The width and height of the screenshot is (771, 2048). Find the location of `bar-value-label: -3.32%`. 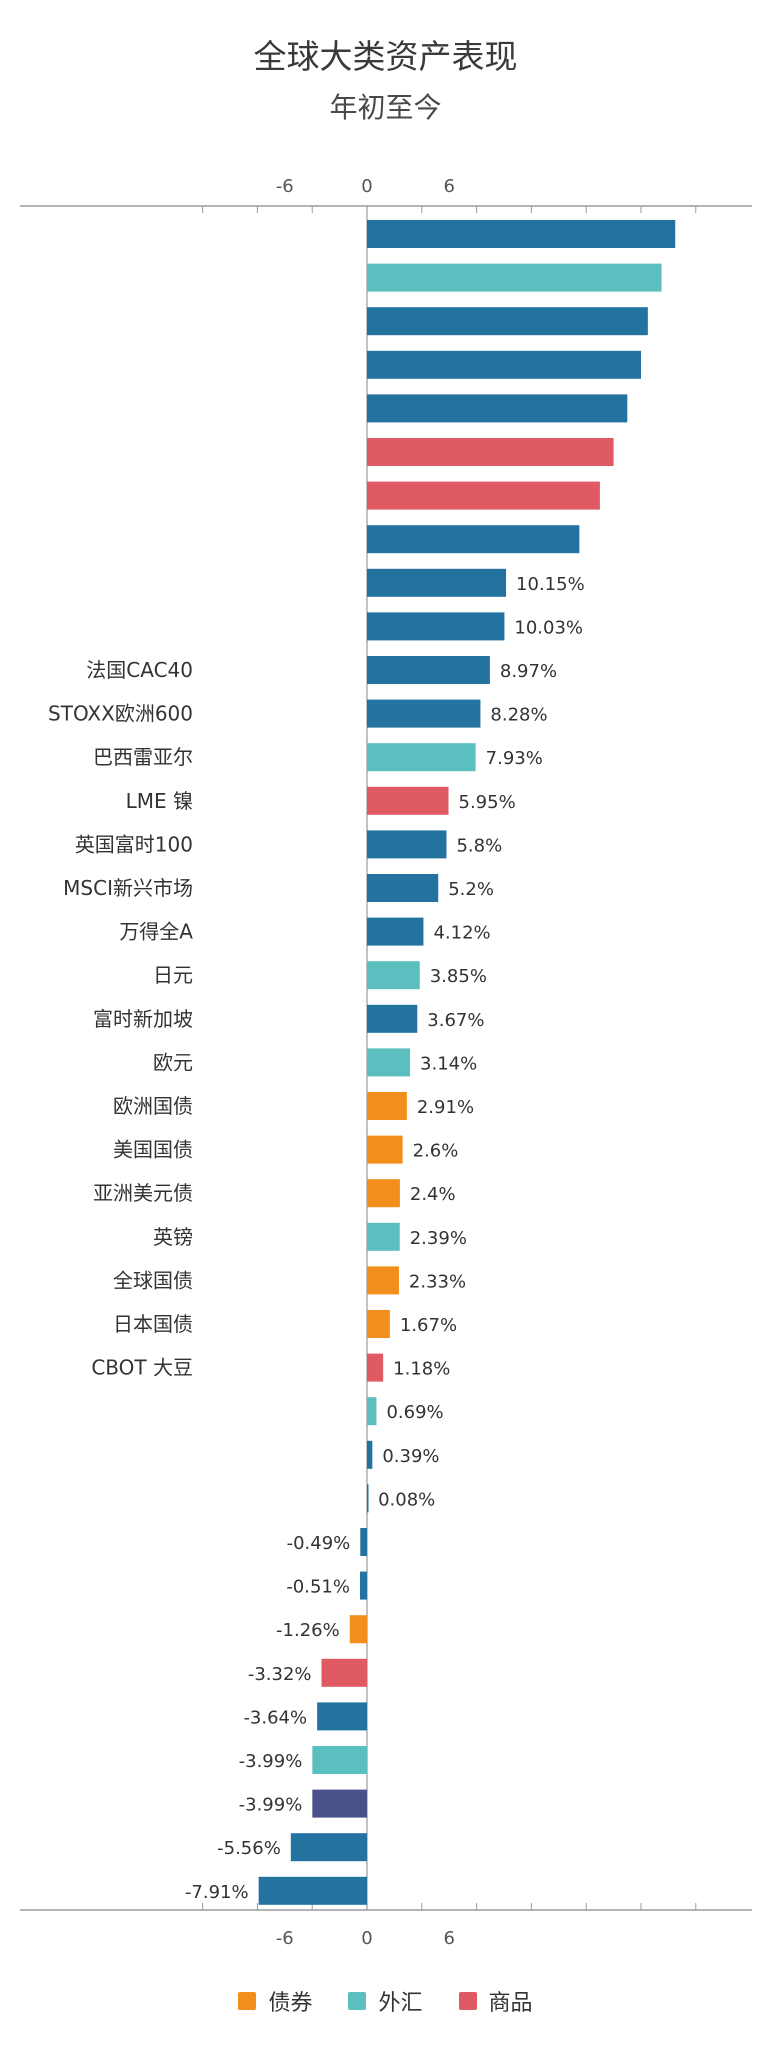

bar-value-label: -3.32% is located at coordinates (280, 1674).